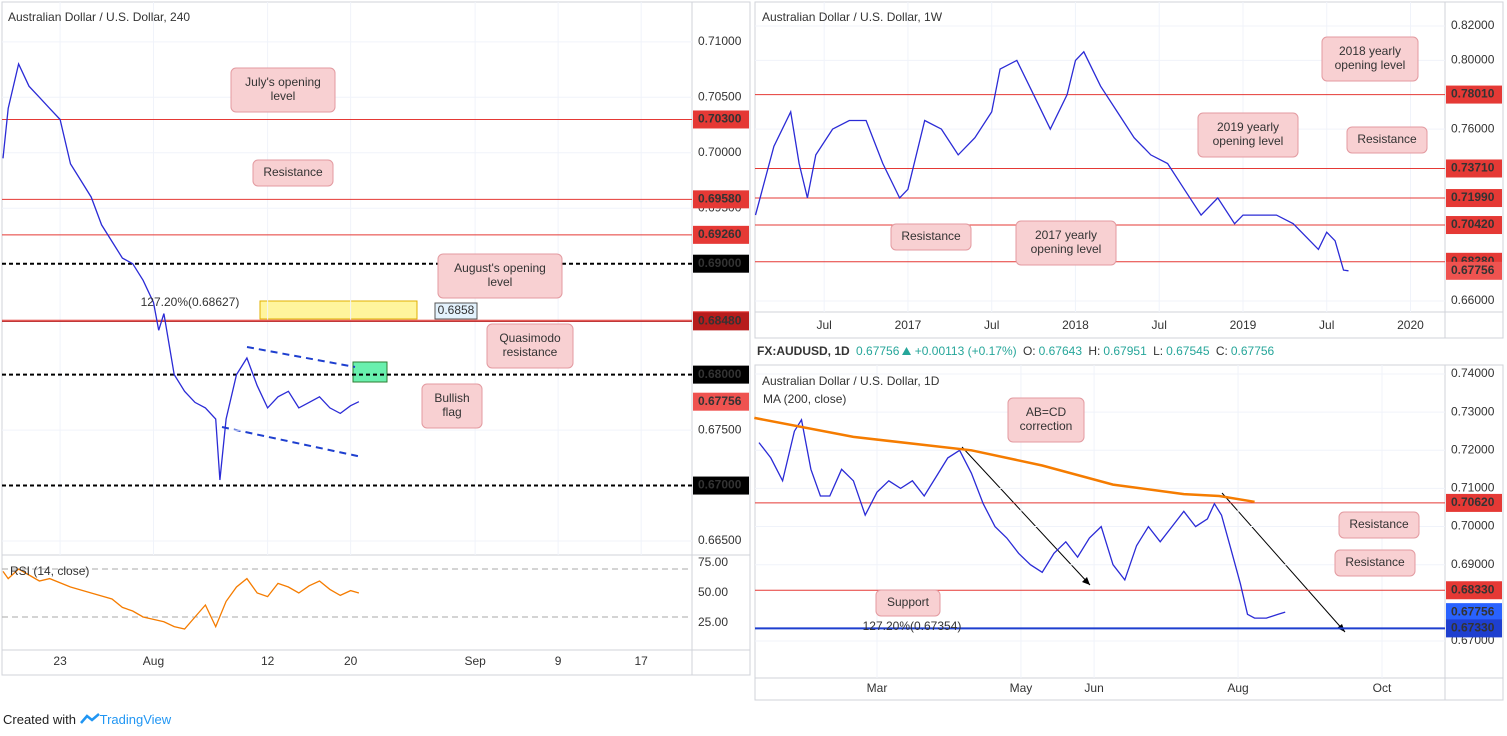  Describe the element at coordinates (1252, 351) in the screenshot. I see `close: 0.67756` at that location.